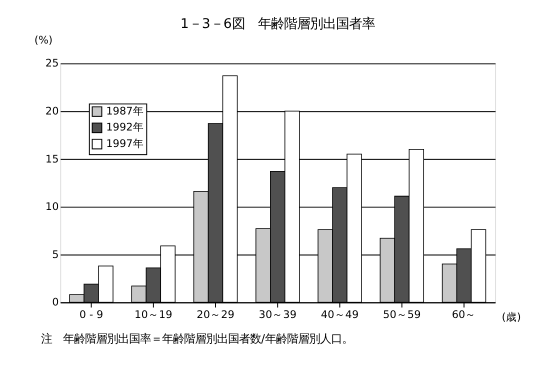  What do you see at coordinates (277, 24) in the screenshot?
I see `chart-title: 1－3－6図 年齢階層別出国者率` at bounding box center [277, 24].